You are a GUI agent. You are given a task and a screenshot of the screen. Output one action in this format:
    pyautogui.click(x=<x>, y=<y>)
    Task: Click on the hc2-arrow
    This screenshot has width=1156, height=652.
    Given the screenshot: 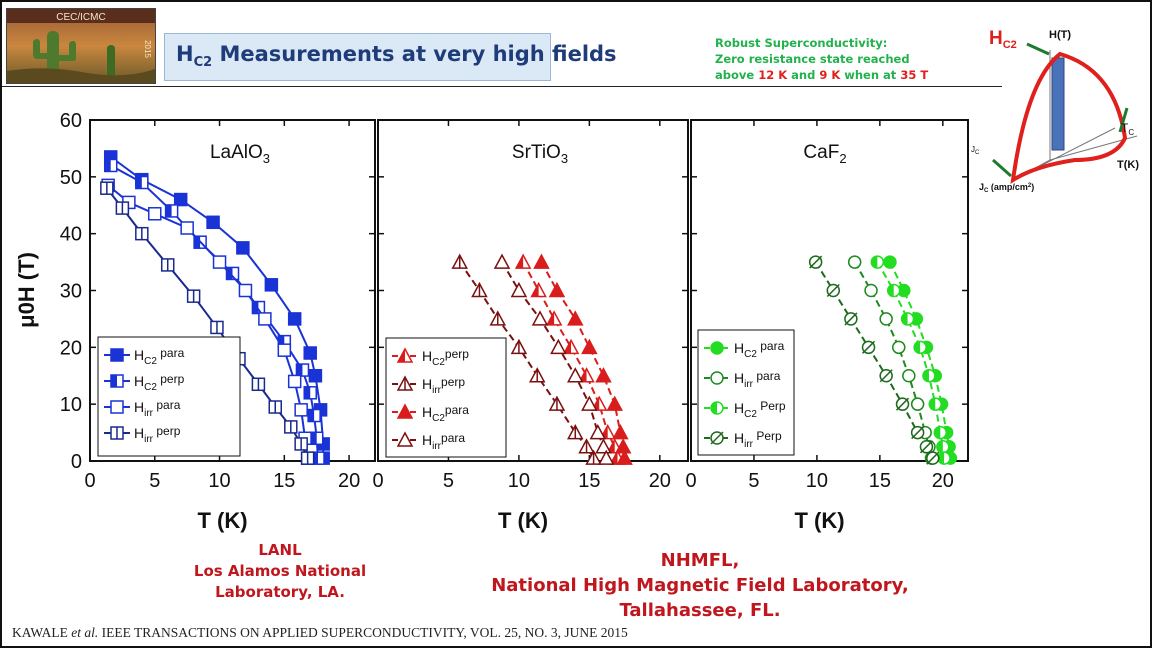 What is the action you would take?
    pyautogui.click(x=1038, y=49)
    